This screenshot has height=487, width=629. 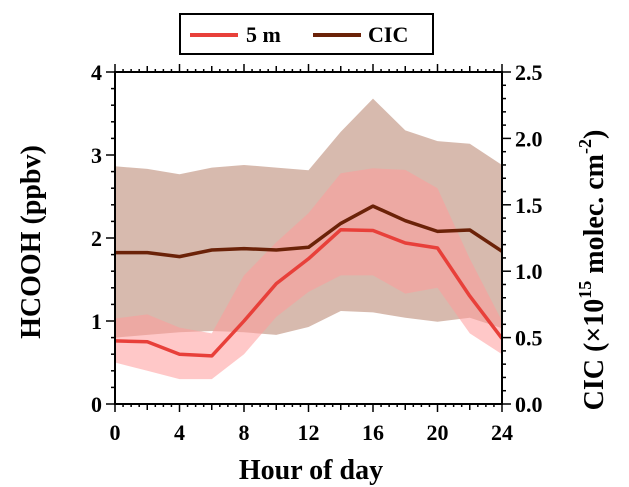 What do you see at coordinates (594, 355) in the screenshot?
I see `y-right-title-part: CIC (×10` at bounding box center [594, 355].